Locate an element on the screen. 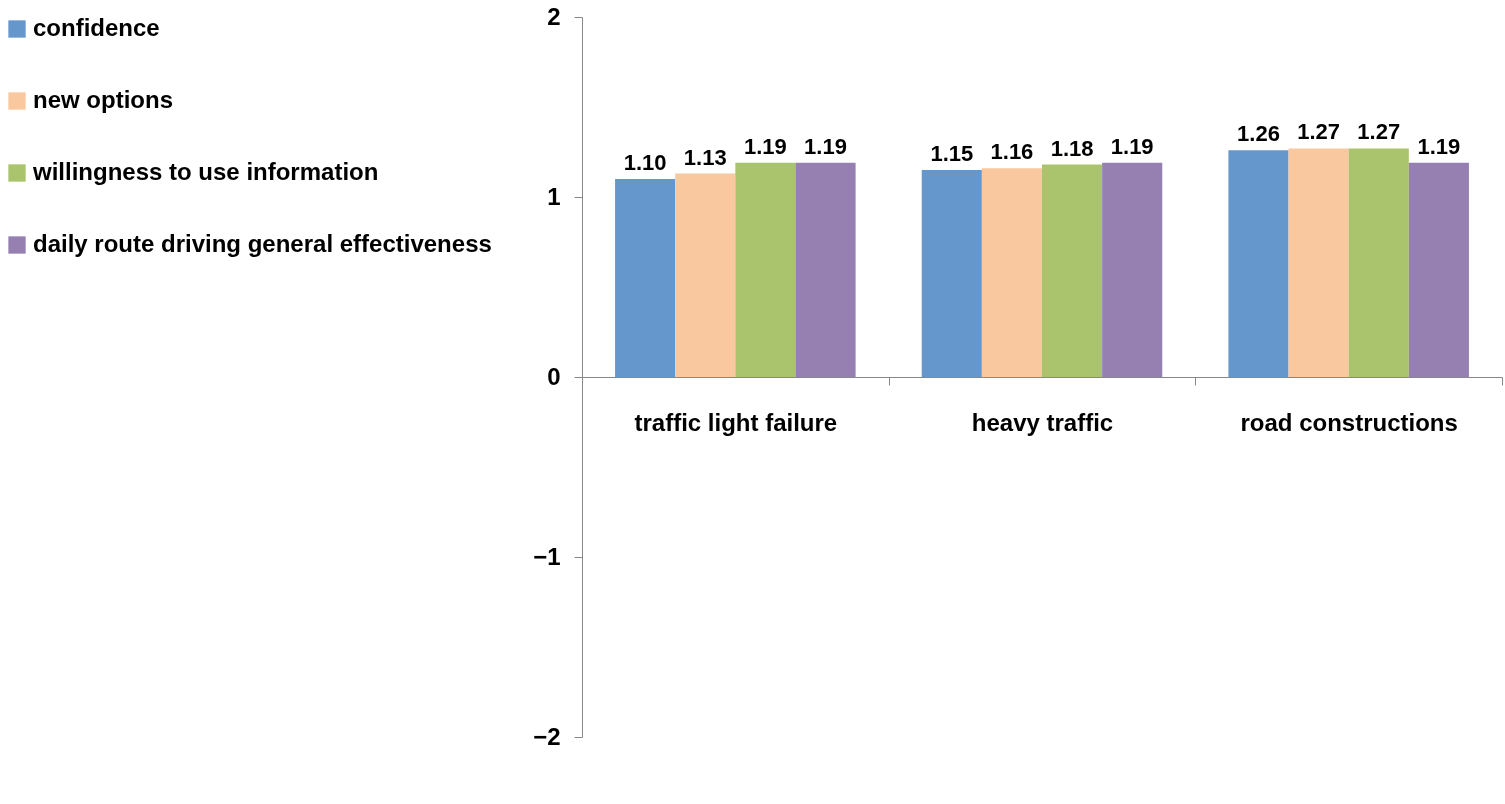 This screenshot has height=804, width=1505. y-tick-label: −1 is located at coordinates (547, 556).